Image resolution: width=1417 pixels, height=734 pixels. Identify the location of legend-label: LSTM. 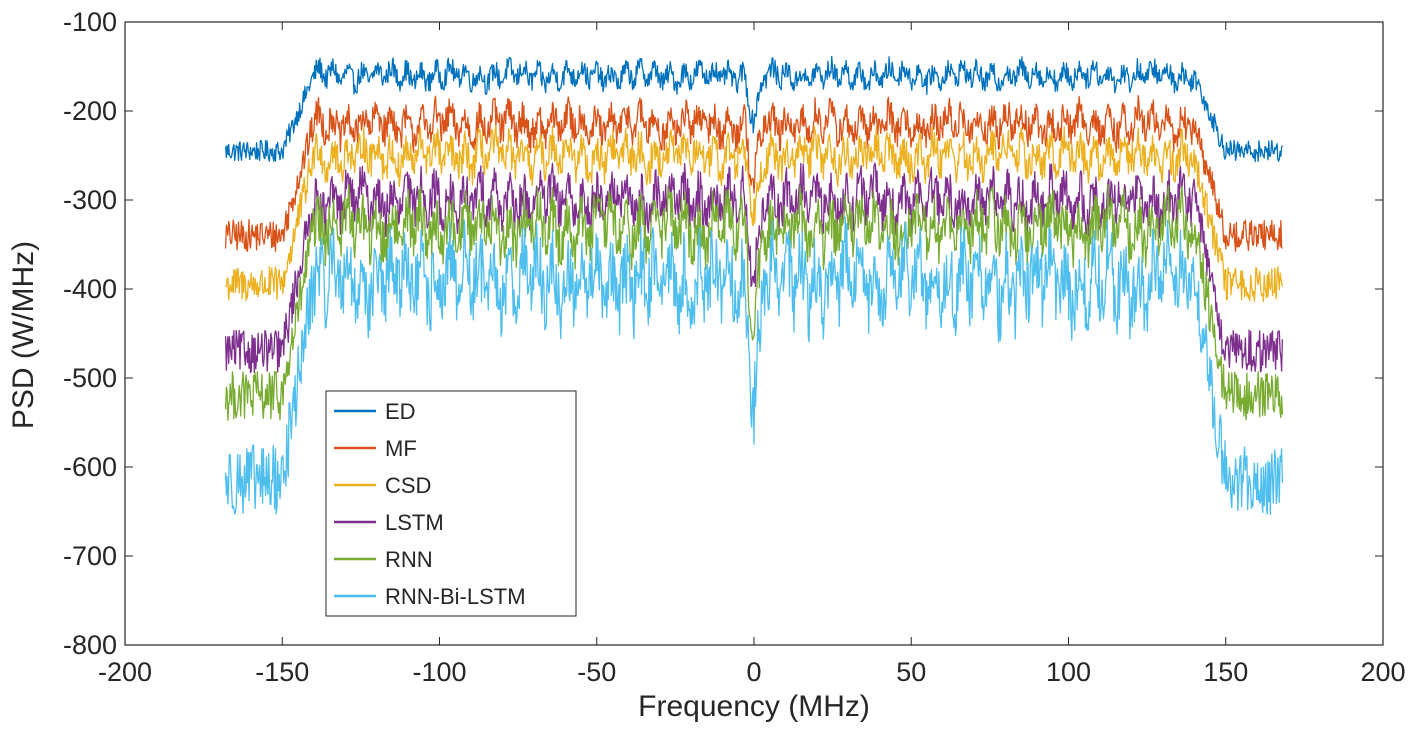
(414, 522).